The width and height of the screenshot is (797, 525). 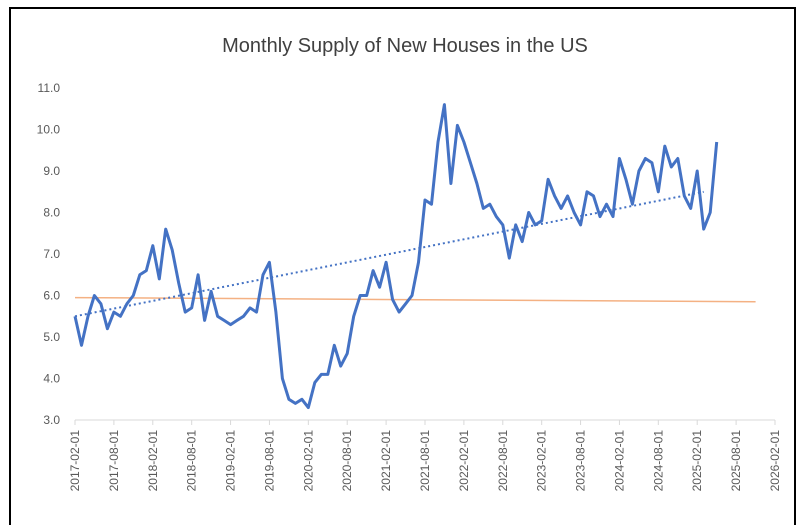 I want to click on x-tick-label: 2018-08-01, so click(x=192, y=461).